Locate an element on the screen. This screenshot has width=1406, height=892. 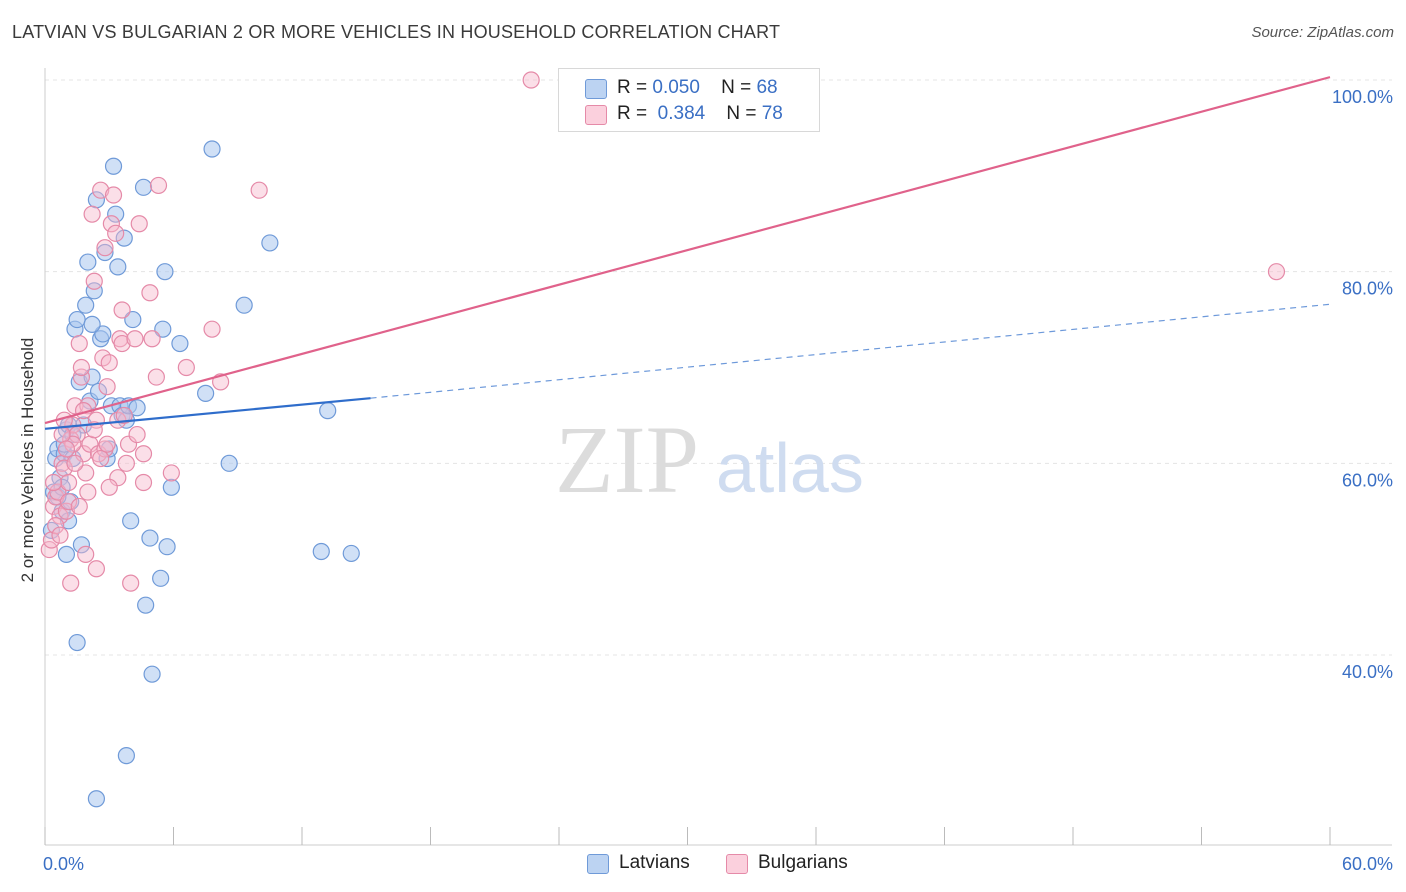
legend-row-latvians: R = 0.050 N = 68 is located at coordinates (689, 88).